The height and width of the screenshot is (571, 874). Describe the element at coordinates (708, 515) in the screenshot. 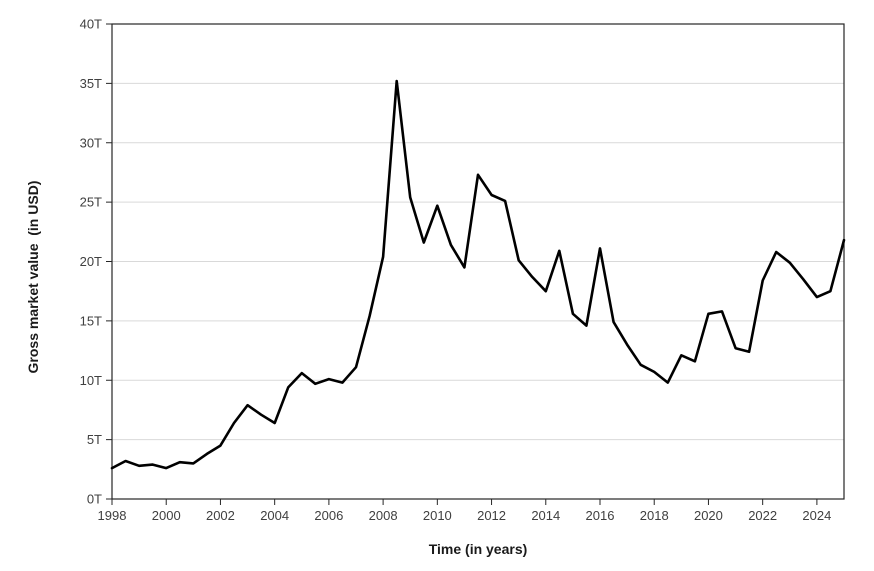

I see `x-tick-label: 2020` at that location.